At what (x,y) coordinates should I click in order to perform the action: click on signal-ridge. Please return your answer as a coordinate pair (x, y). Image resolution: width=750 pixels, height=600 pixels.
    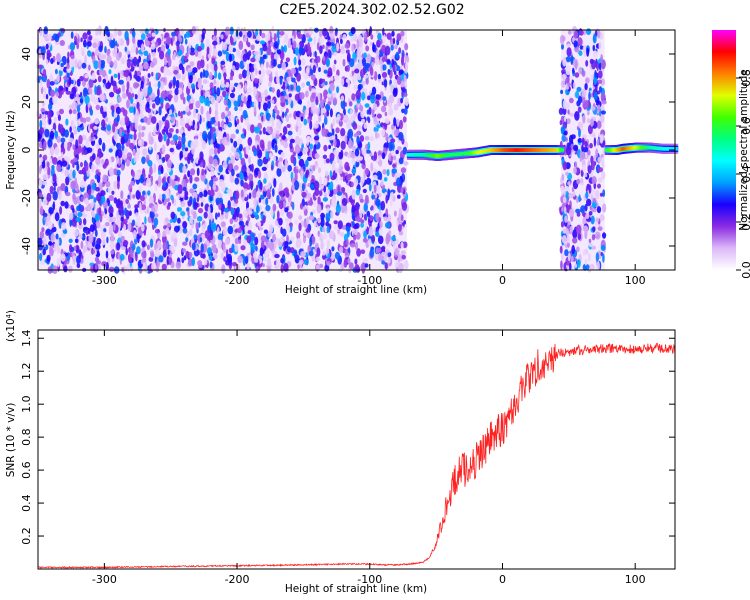
    Looking at the image, I should click on (542, 151).